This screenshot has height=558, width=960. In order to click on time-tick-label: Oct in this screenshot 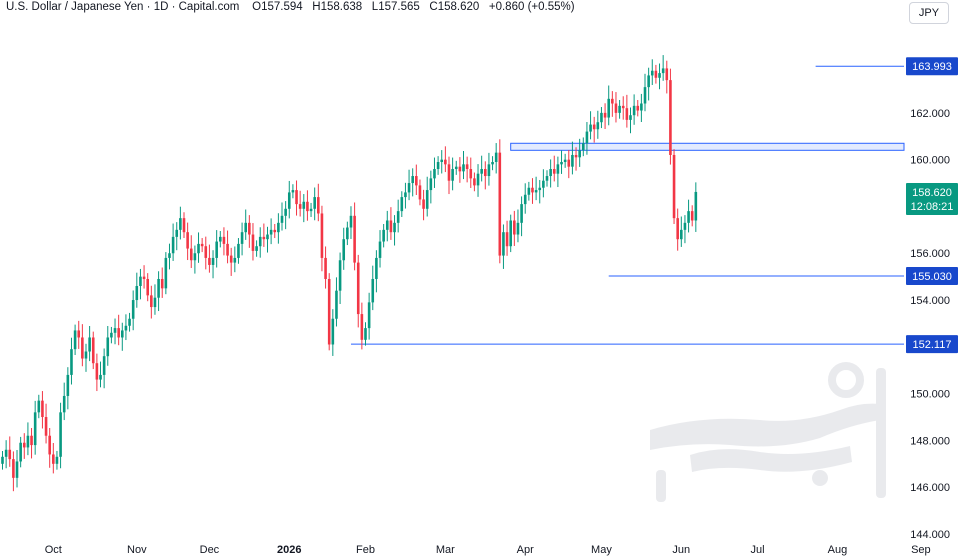, I will do `click(53, 550)`.